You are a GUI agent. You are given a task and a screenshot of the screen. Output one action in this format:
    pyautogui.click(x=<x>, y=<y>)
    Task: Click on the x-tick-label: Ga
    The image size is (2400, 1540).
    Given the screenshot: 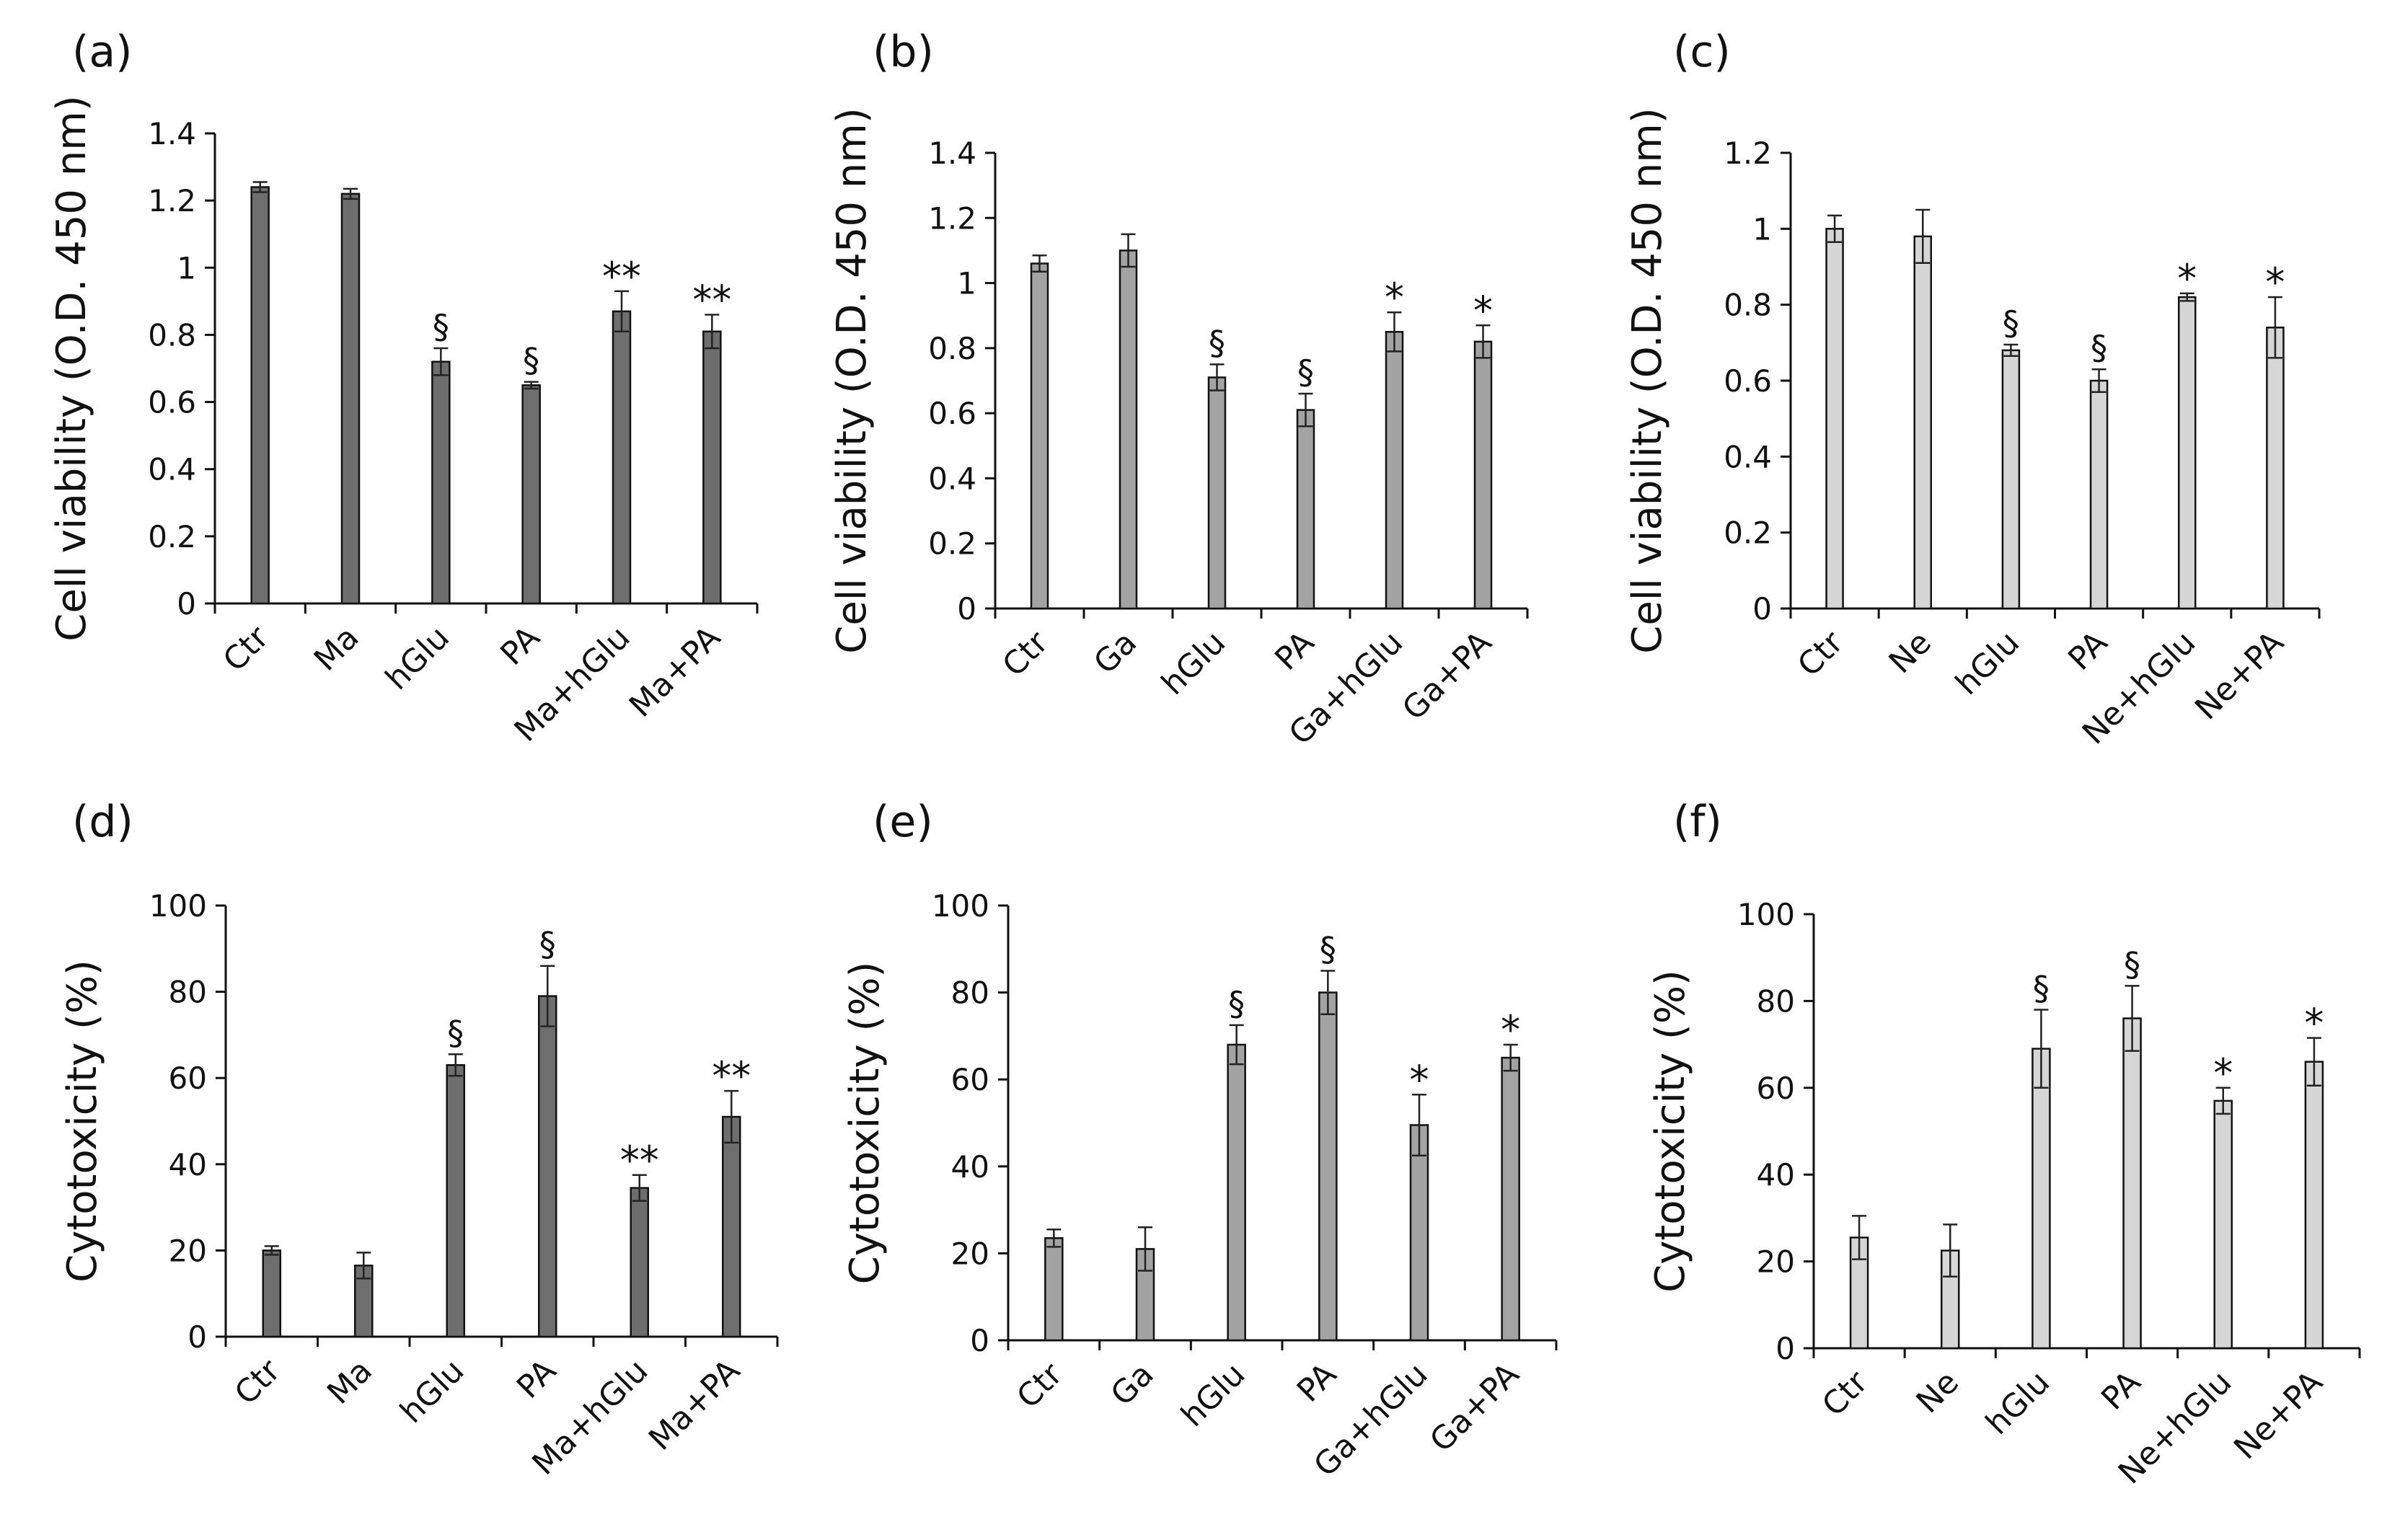 What is the action you would take?
    pyautogui.click(x=1132, y=1384)
    